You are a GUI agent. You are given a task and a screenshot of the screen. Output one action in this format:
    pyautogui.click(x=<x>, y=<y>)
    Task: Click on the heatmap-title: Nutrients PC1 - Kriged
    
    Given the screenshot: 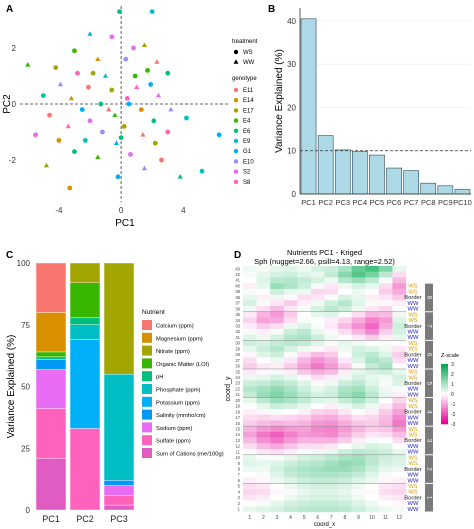 What is the action you would take?
    pyautogui.click(x=324, y=252)
    